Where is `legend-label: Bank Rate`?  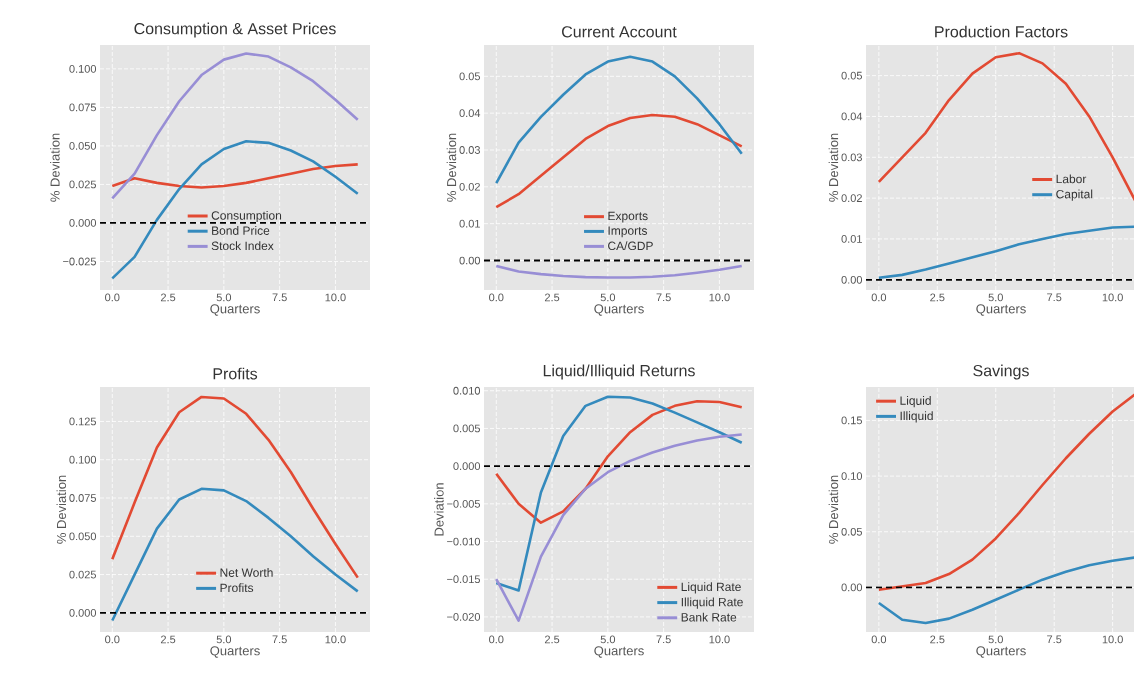 legend-label: Bank Rate is located at coordinates (709, 617).